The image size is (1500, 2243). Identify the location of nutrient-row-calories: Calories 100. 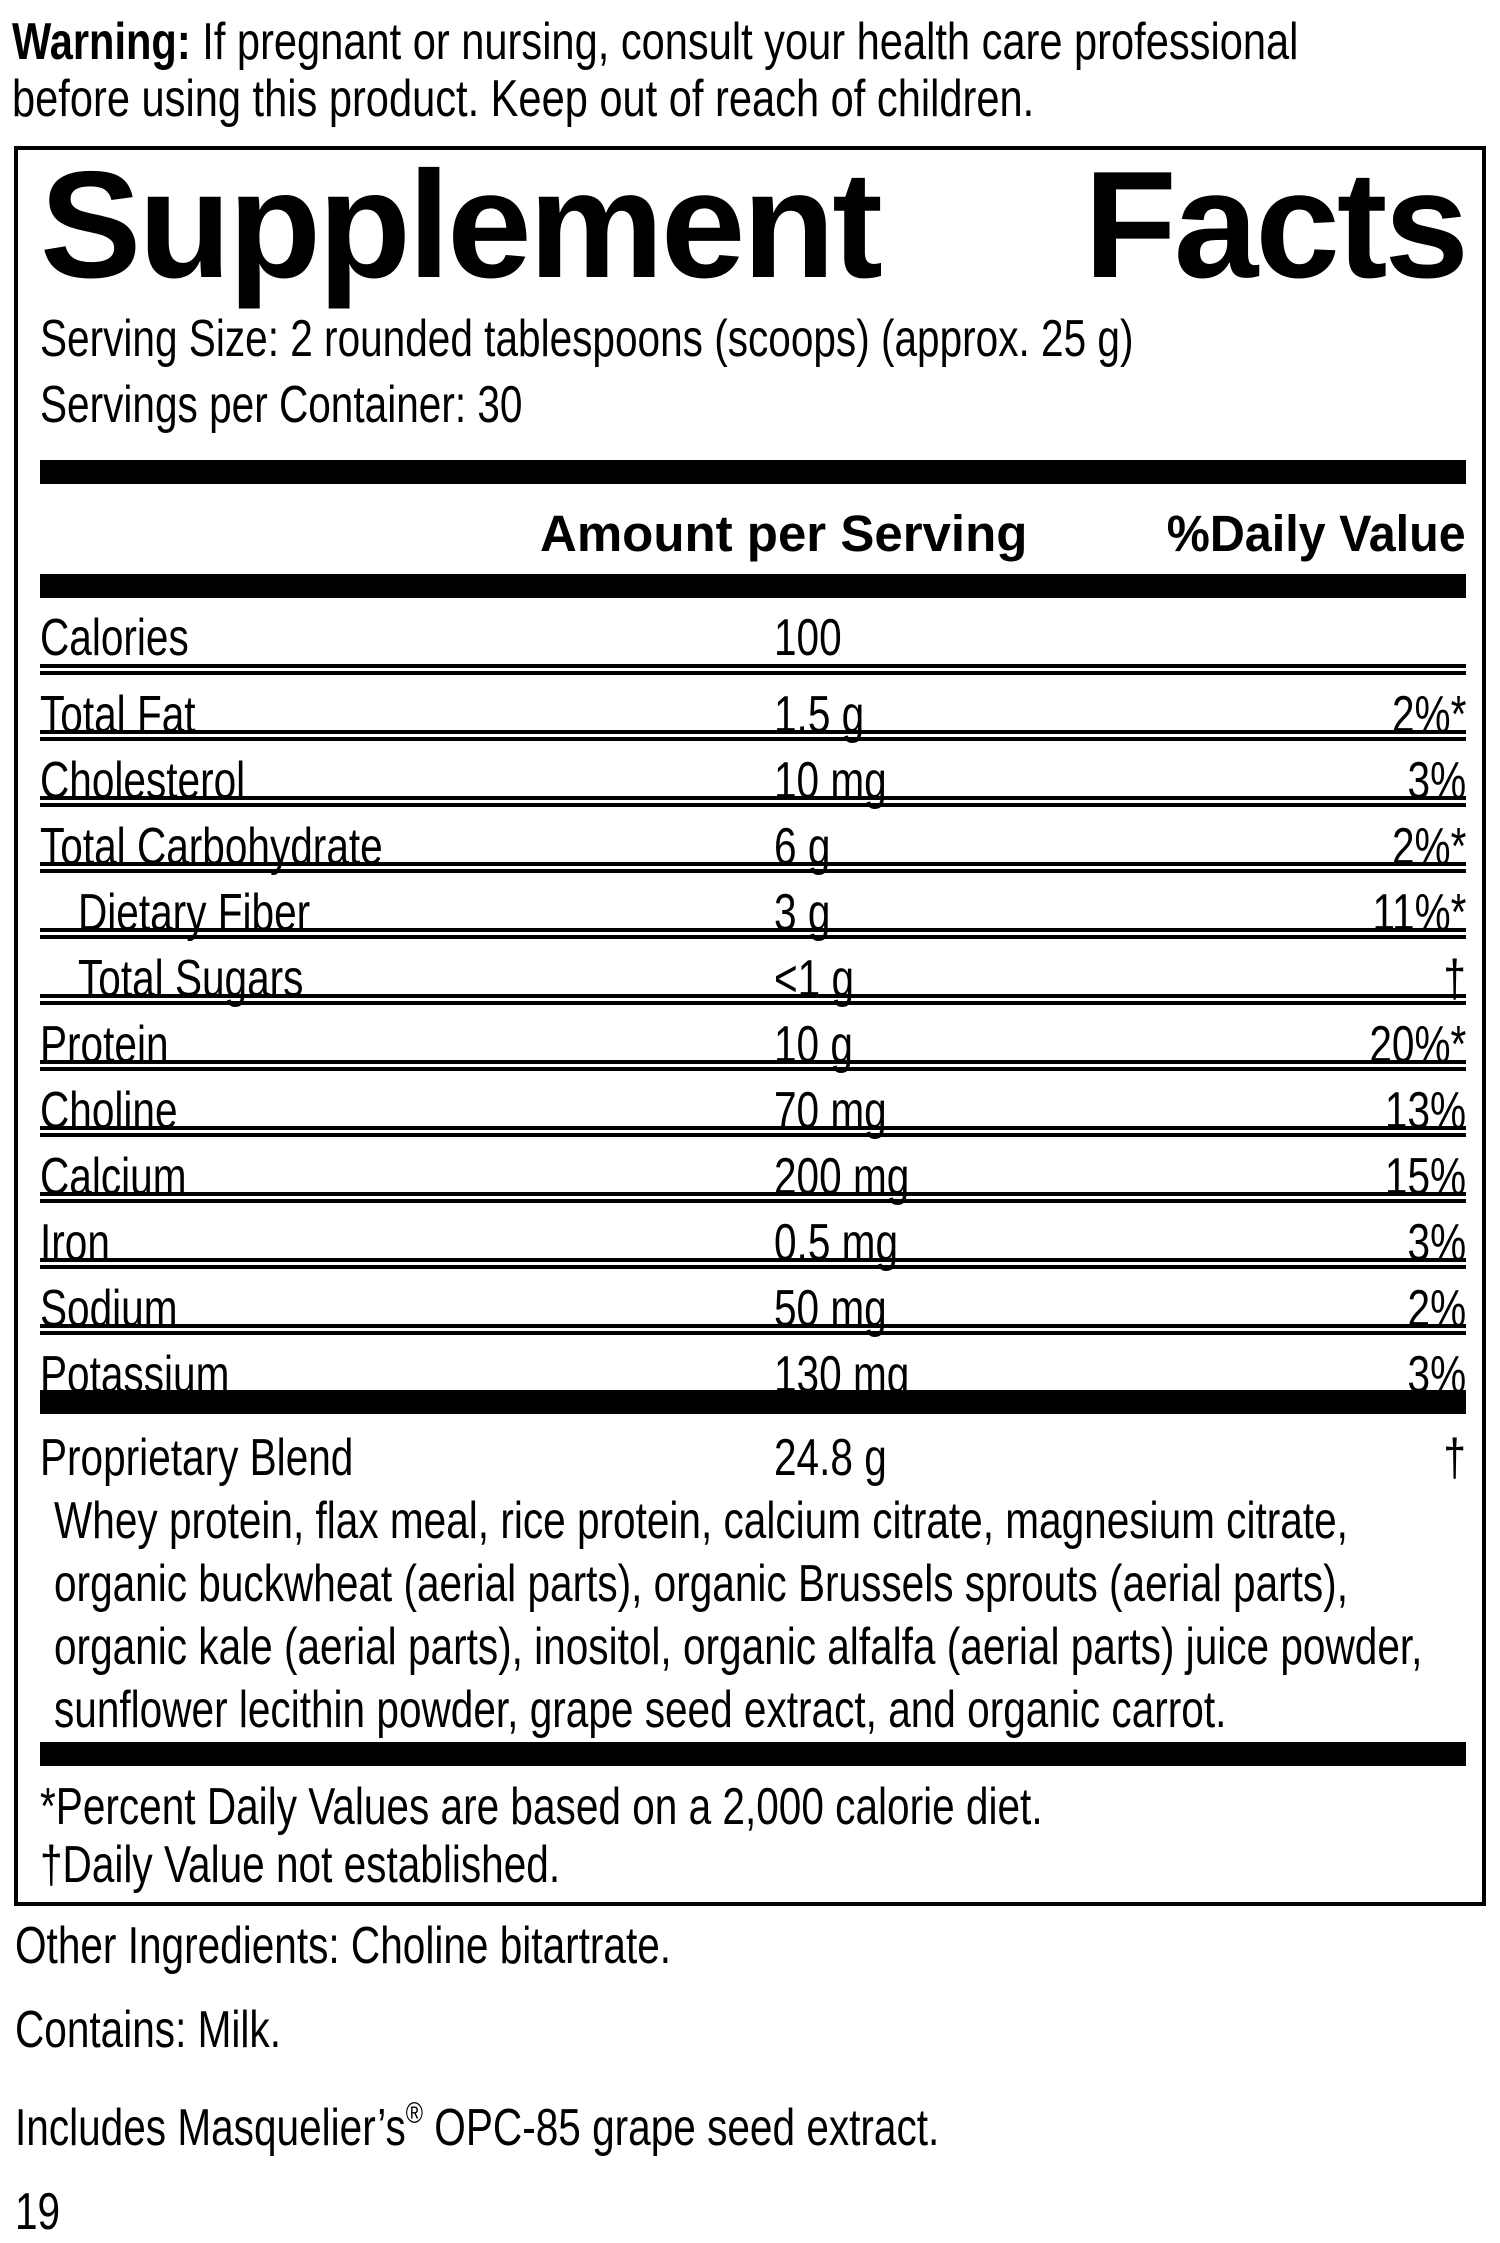
(753, 632).